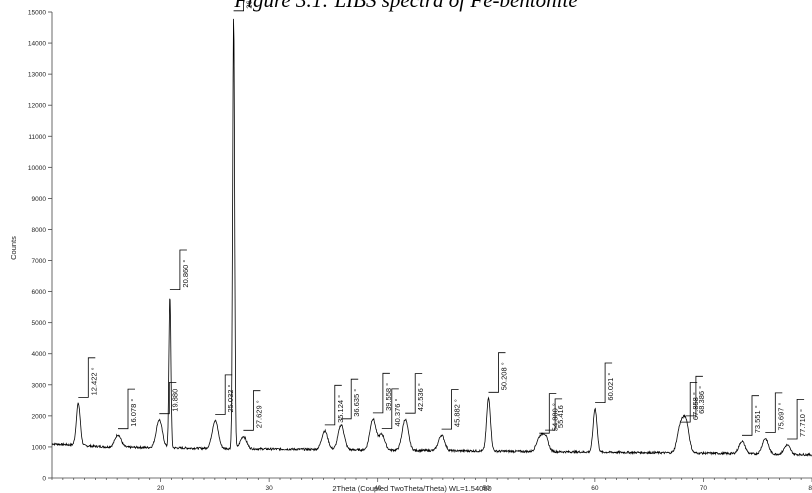 The width and height of the screenshot is (812, 493). What do you see at coordinates (39, 385) in the screenshot?
I see `y-tick-label: 3000` at bounding box center [39, 385].